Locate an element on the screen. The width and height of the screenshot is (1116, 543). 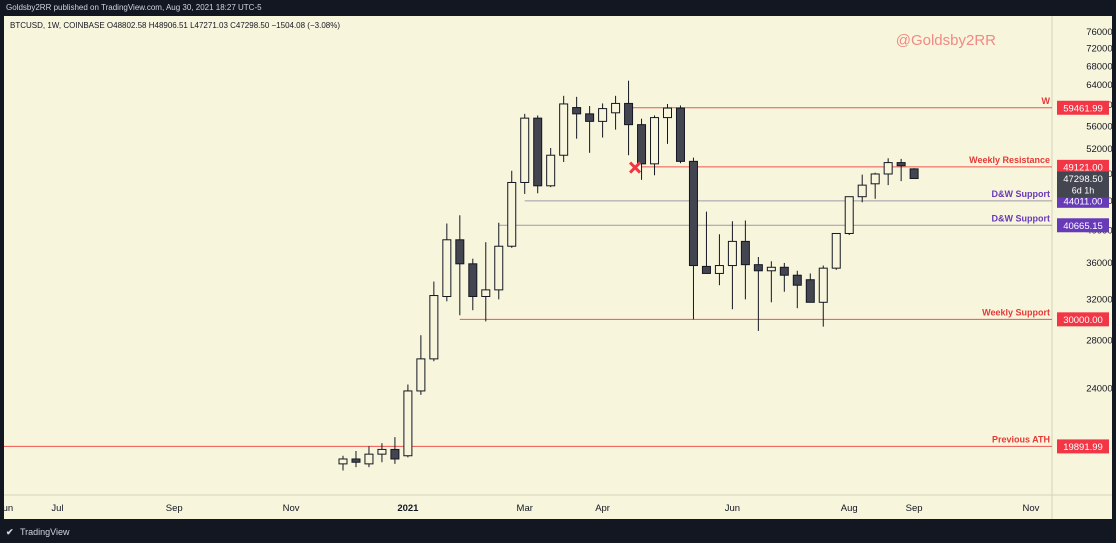
last-price-bg is located at coordinates (1083, 184).